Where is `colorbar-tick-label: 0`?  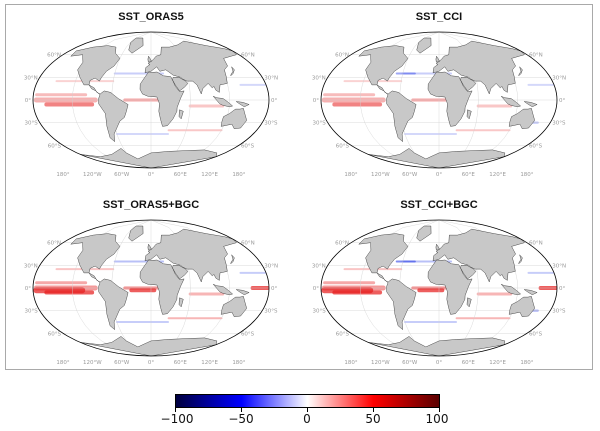 colorbar-tick-label: 0 is located at coordinates (307, 419).